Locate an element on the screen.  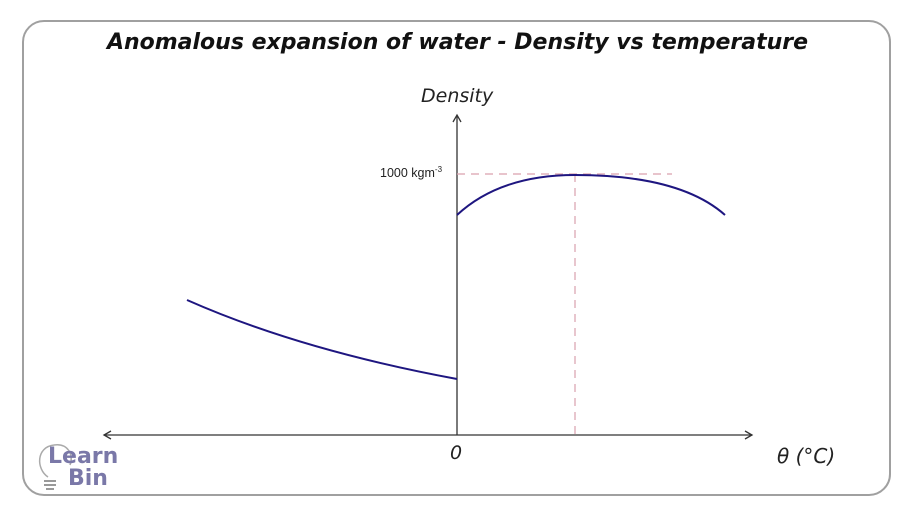
x-axis-right-arrow is located at coordinates (749, 435).